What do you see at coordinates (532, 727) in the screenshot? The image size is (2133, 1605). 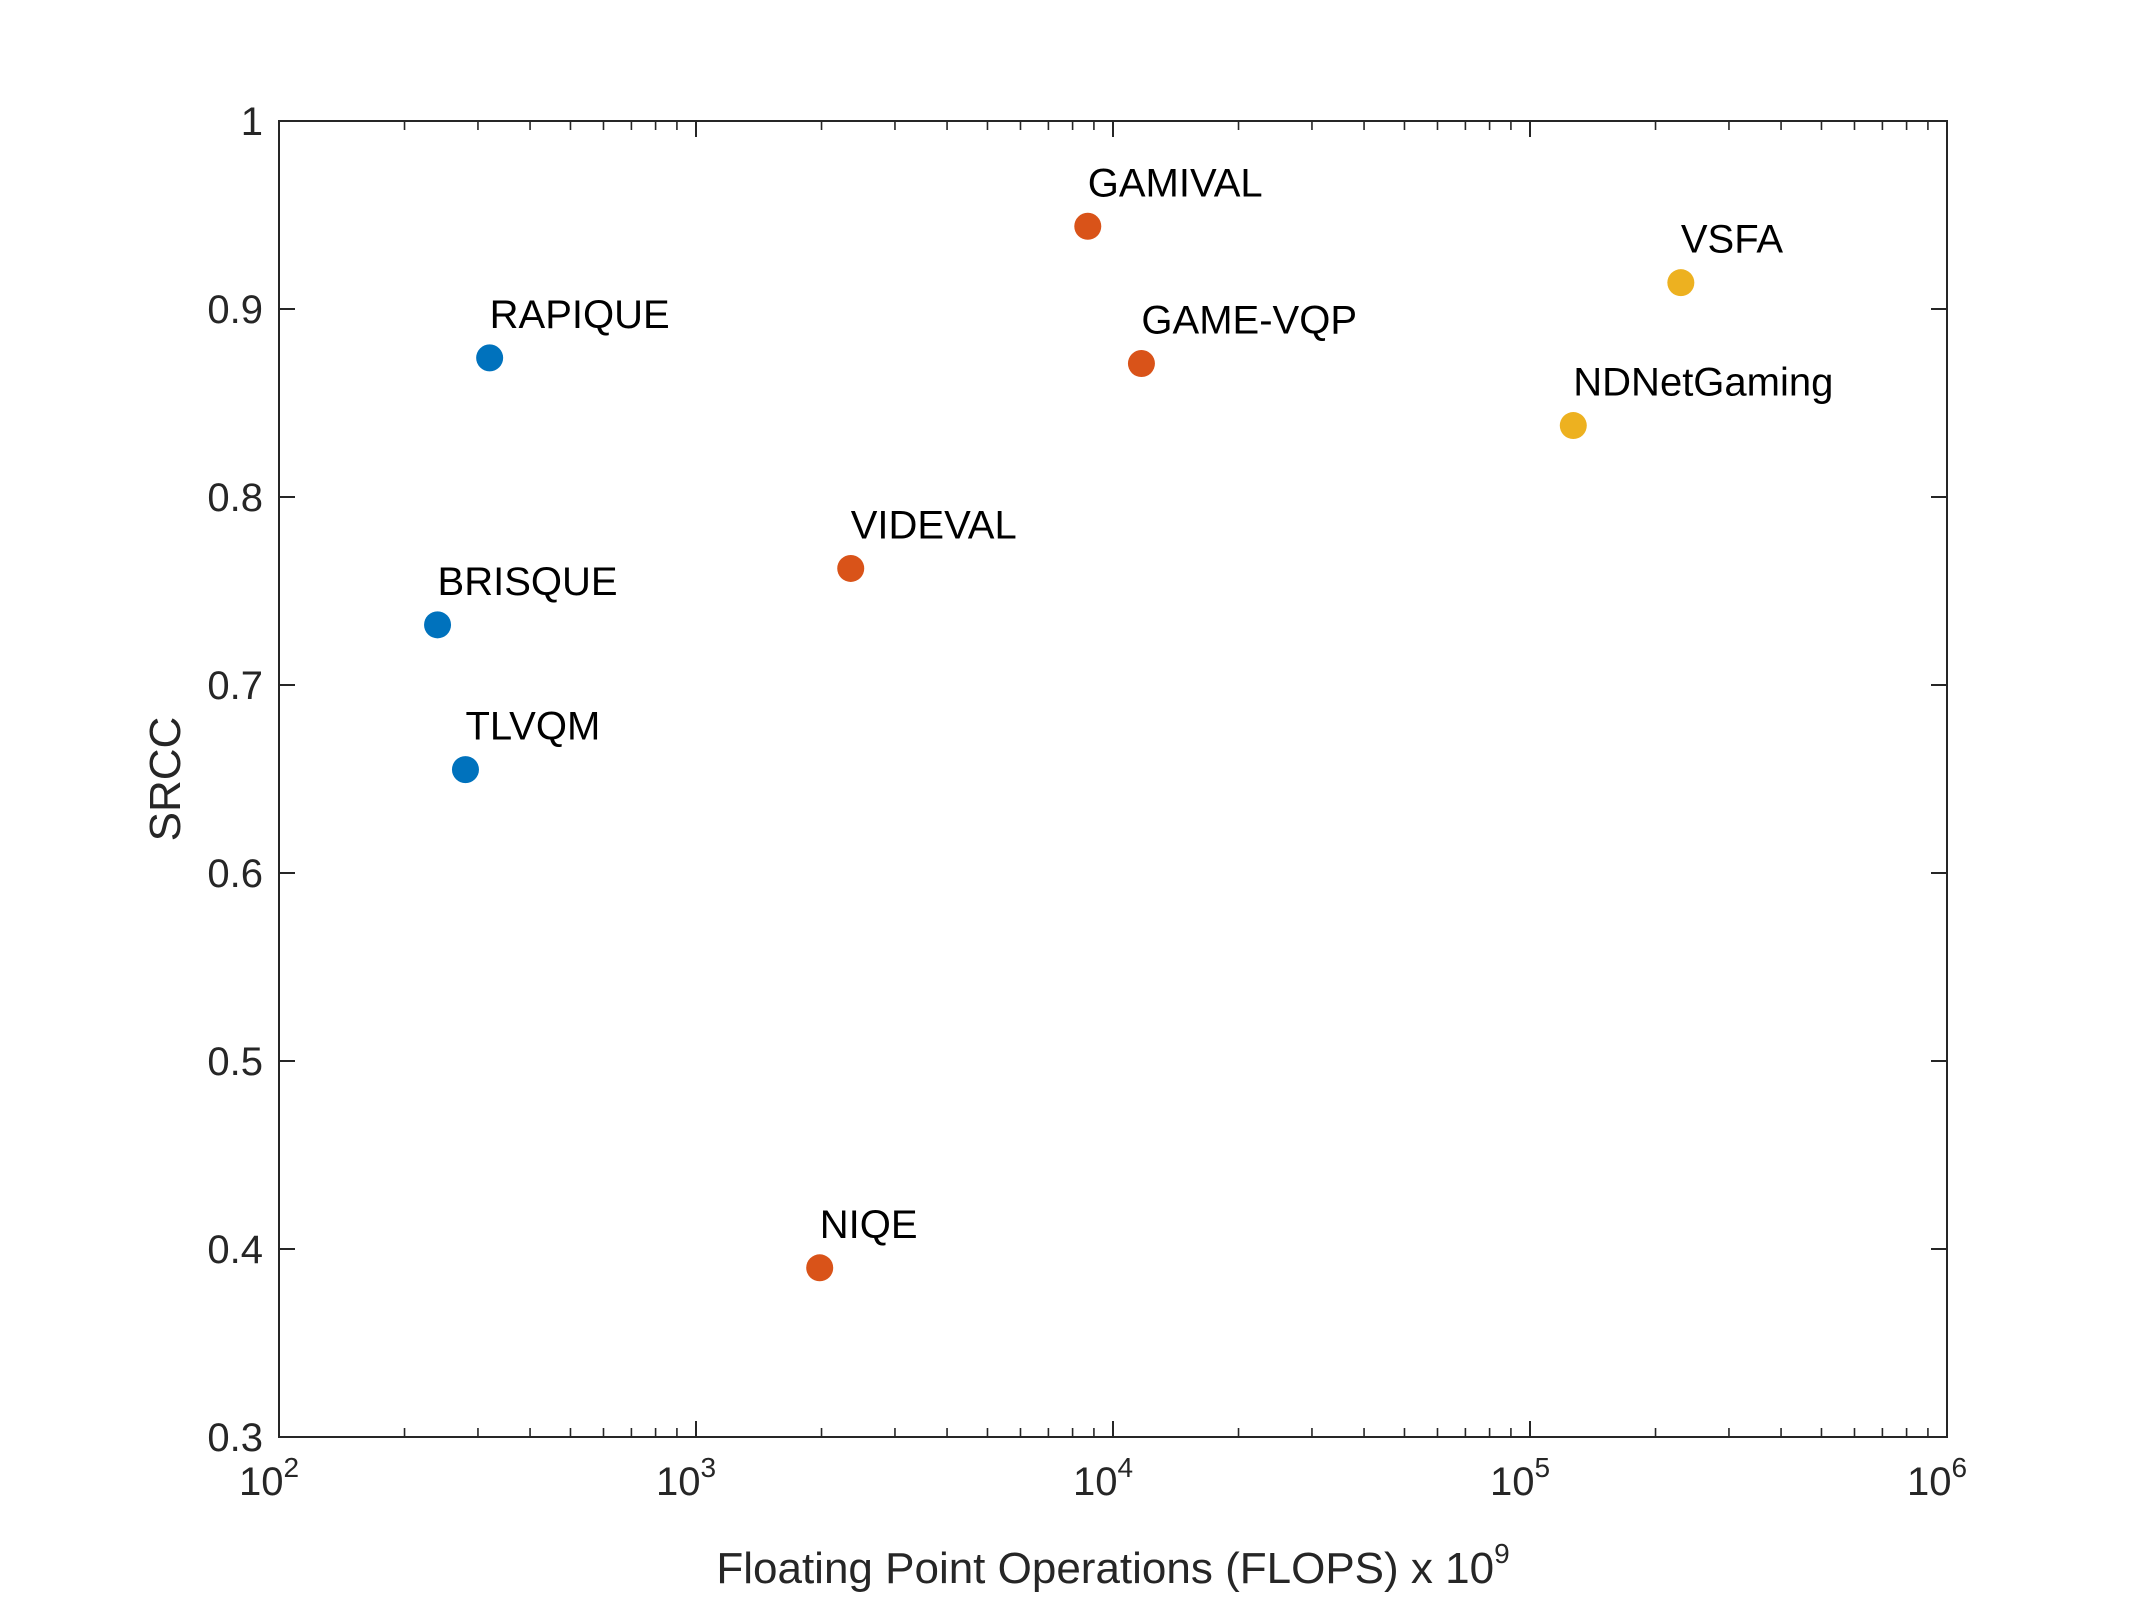 I see `point-label-tlvqm: TLVQM` at bounding box center [532, 727].